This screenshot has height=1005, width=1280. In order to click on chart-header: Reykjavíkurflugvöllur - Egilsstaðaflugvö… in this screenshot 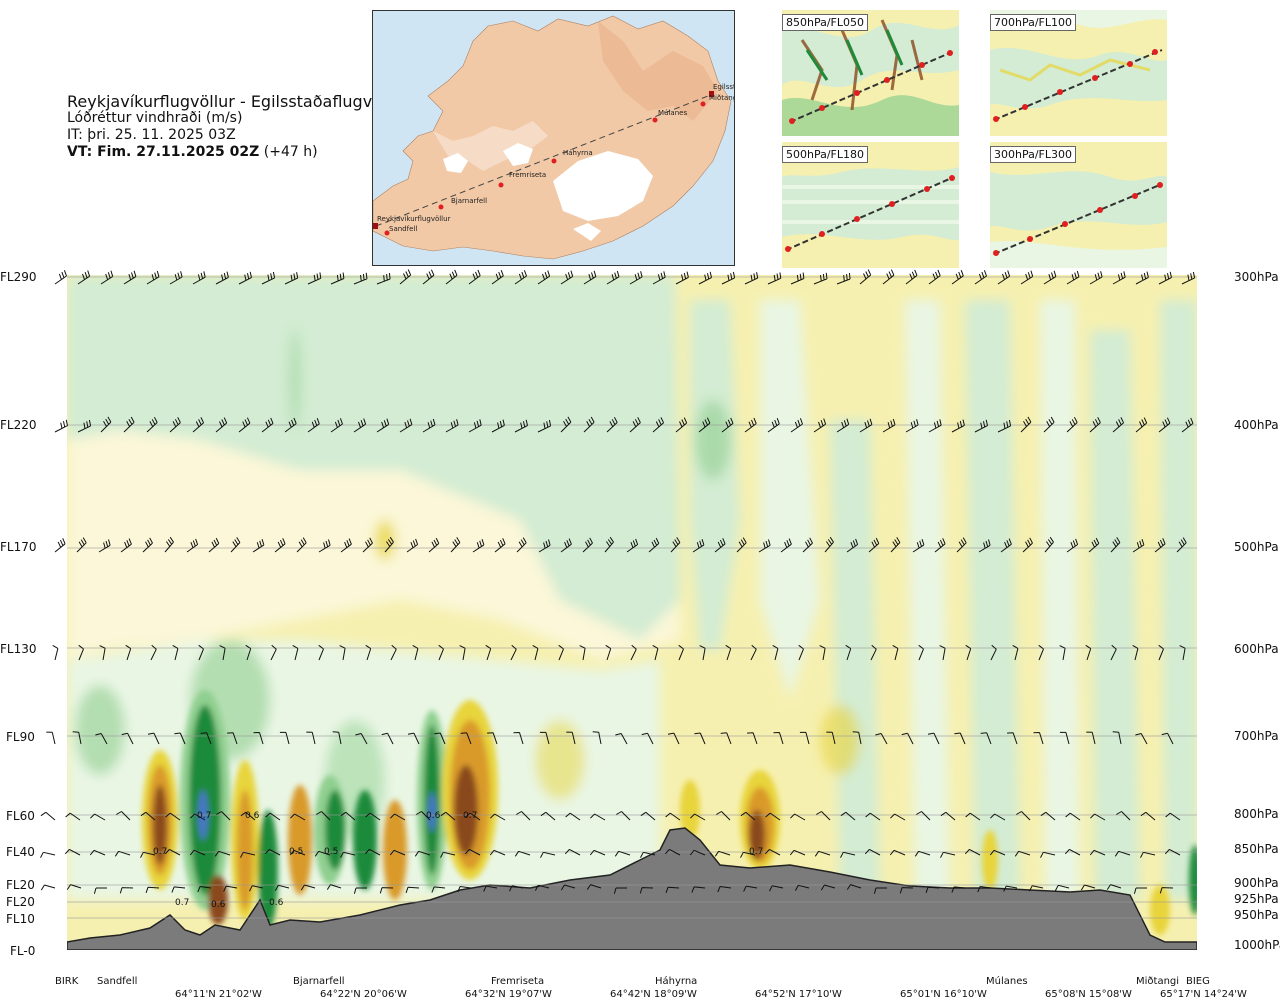, I will do `click(237, 127)`.